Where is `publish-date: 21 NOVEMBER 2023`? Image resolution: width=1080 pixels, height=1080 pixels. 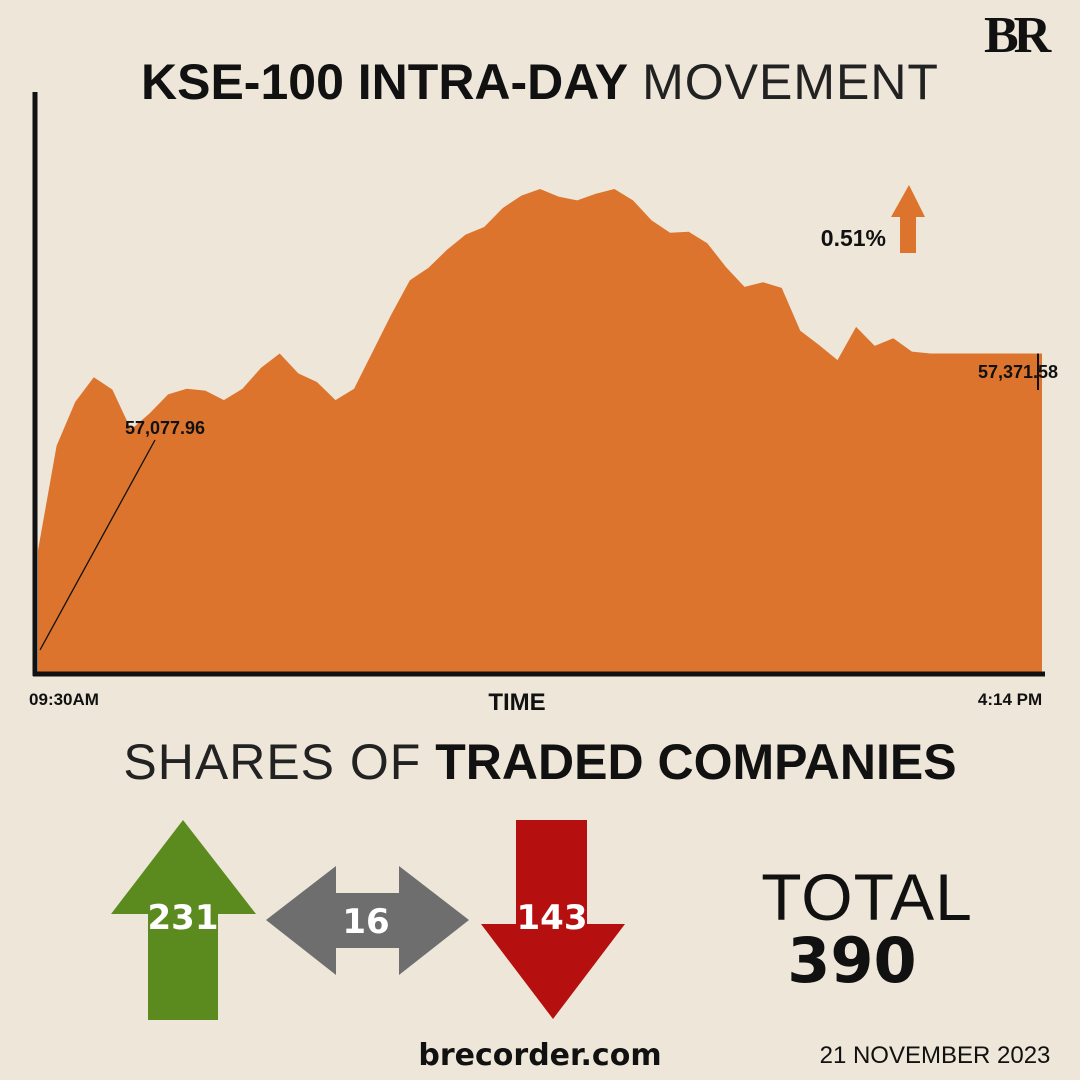
publish-date: 21 NOVEMBER 2023 is located at coordinates (935, 1055).